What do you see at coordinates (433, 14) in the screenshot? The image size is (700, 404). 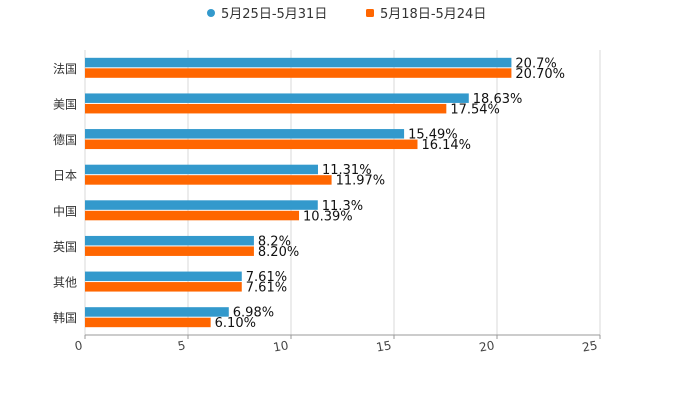 I see `legend-label: 5月18日-5月24日` at bounding box center [433, 14].